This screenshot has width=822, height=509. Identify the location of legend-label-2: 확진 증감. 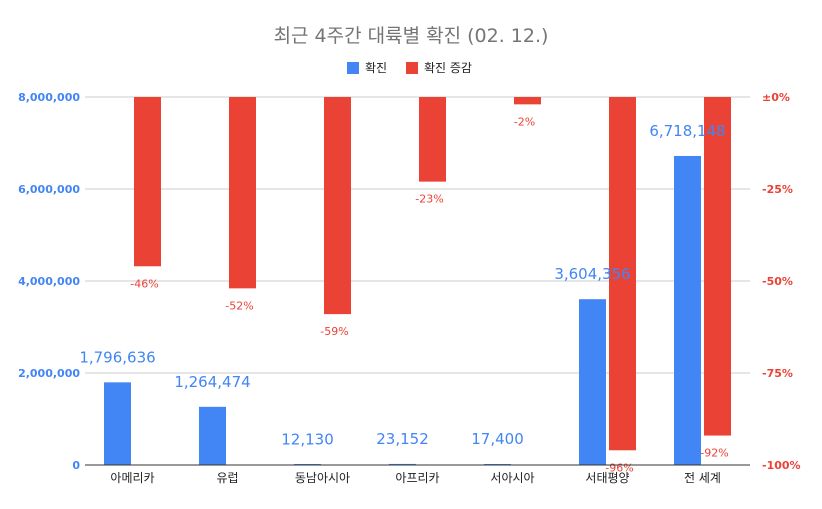
(448, 68).